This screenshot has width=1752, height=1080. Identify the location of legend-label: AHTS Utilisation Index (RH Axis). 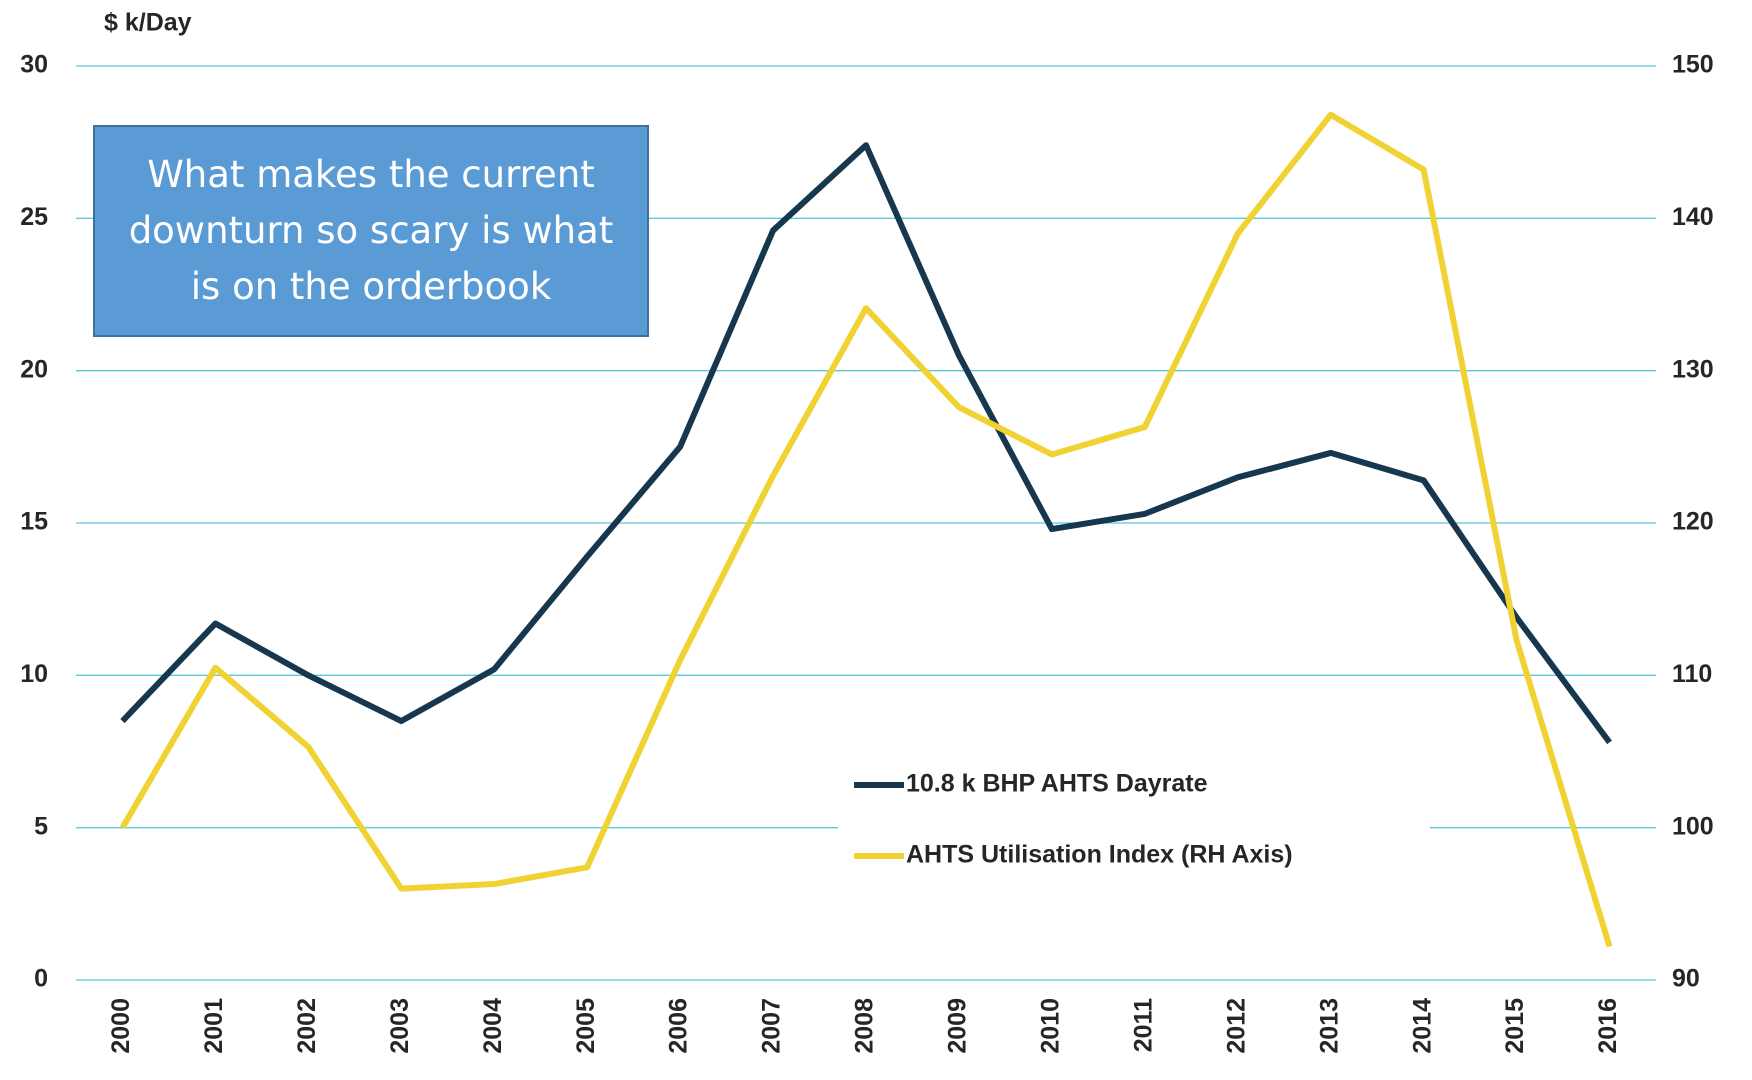
(1099, 855).